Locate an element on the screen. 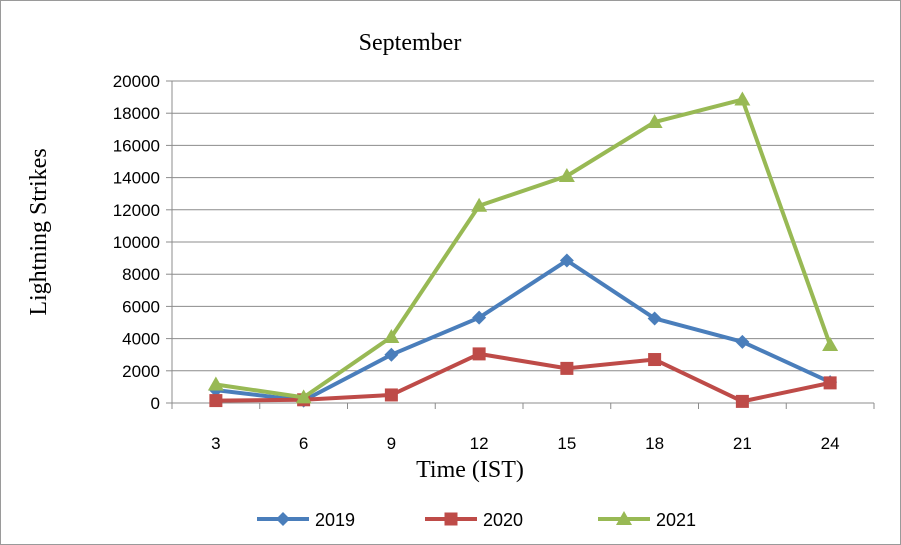 The image size is (901, 545). series-line-2020 is located at coordinates (523, 377).